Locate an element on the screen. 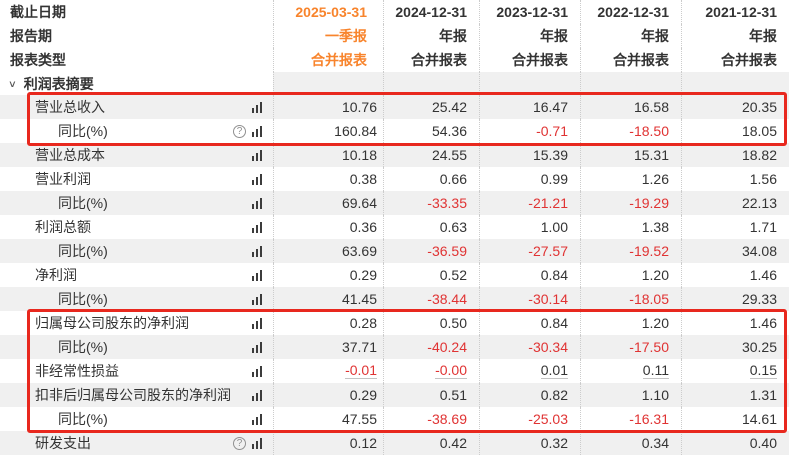  table-row: 研发支出 ? 0.12 0.42 0.32 0.34 0.40 is located at coordinates (394, 443).